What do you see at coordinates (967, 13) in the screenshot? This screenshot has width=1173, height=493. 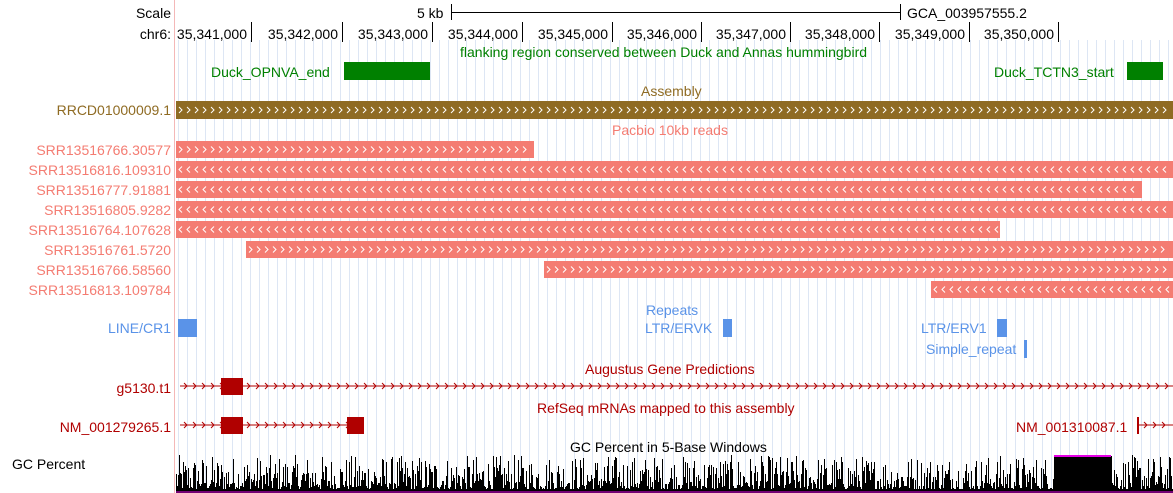 I see `assembly-id: GCA_003957555.2` at bounding box center [967, 13].